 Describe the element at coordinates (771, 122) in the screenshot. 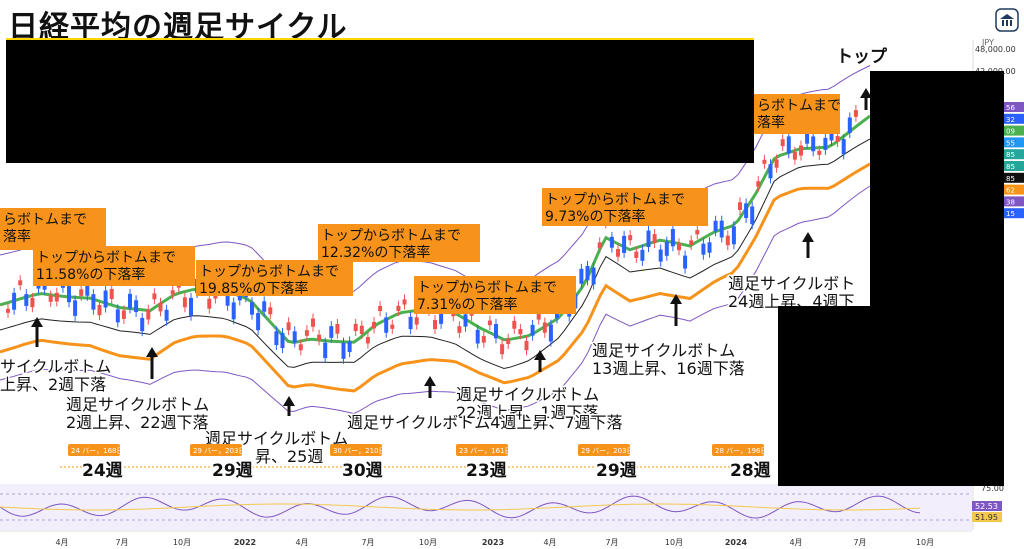

I see `drawdown-box-line2: 落率` at that location.